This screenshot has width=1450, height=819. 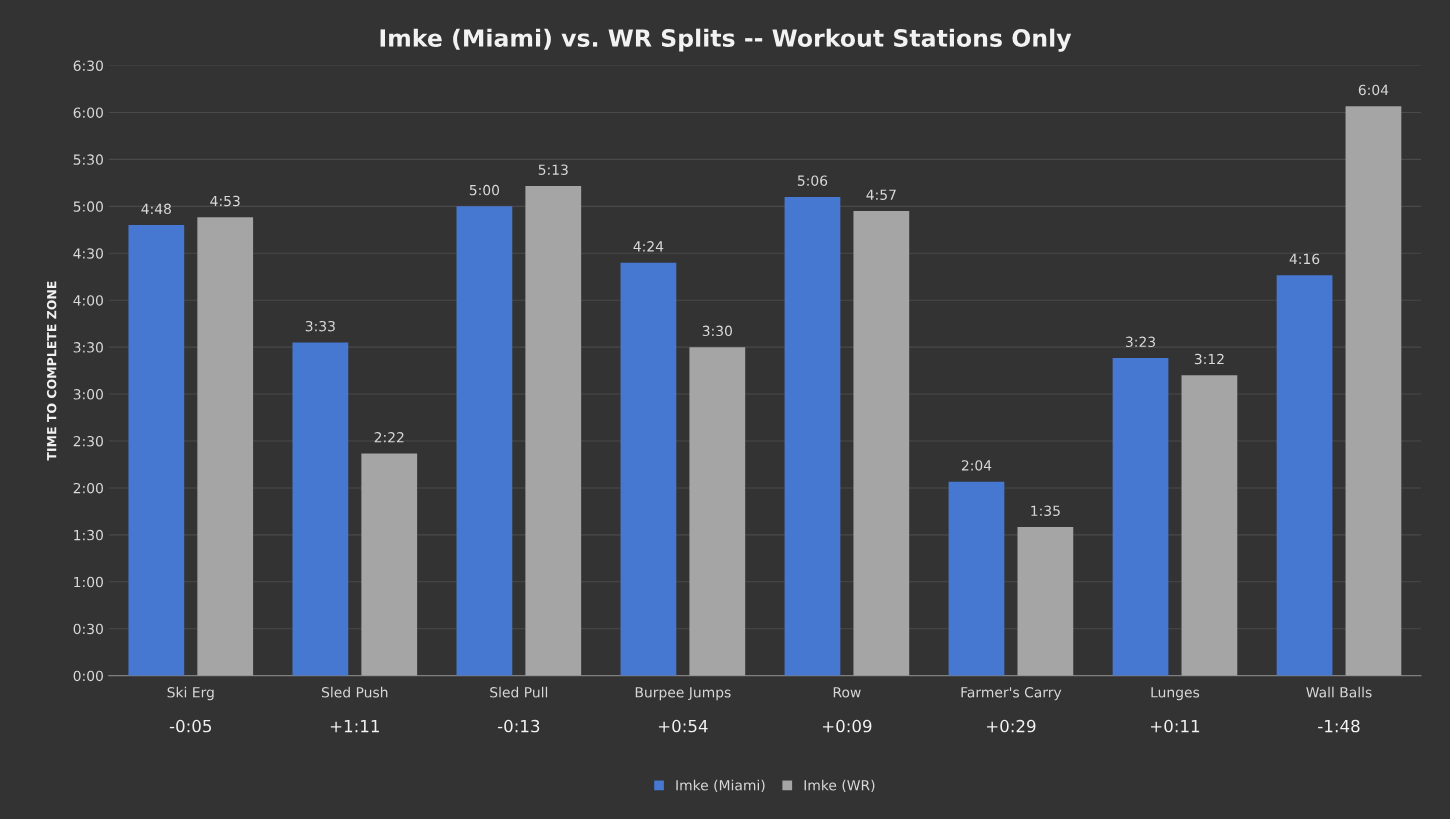 What do you see at coordinates (88, 112) in the screenshot?
I see `y-tick-label: 6:00` at bounding box center [88, 112].